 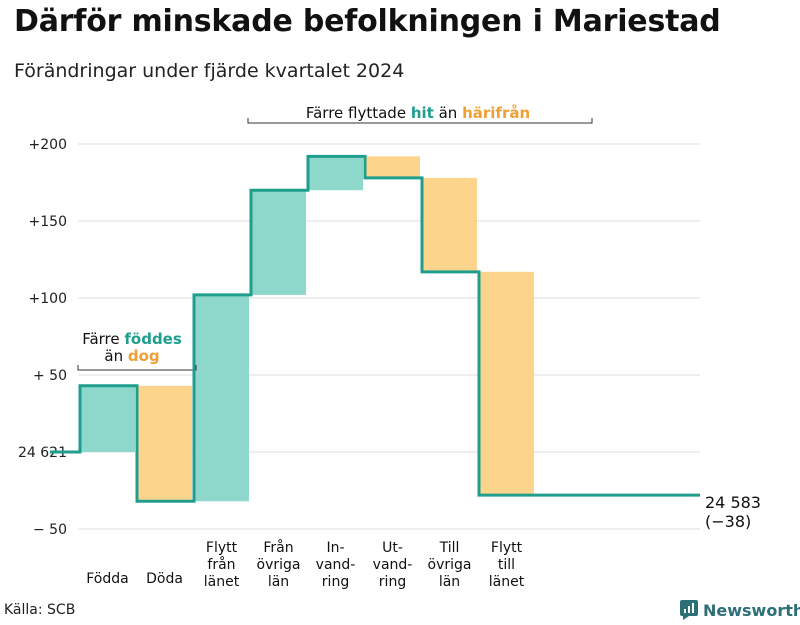 What do you see at coordinates (689, 610) in the screenshot?
I see `newsworthy-logo-icon` at bounding box center [689, 610].